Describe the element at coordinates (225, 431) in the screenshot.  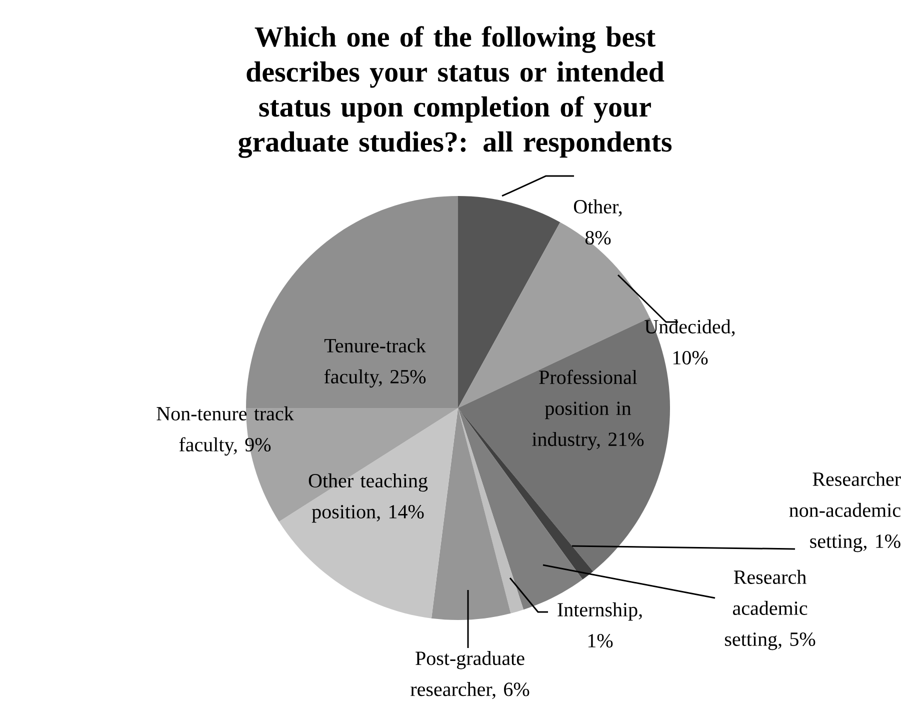
I see `slice-label: Non-tenure track faculty, 9%` at that location.